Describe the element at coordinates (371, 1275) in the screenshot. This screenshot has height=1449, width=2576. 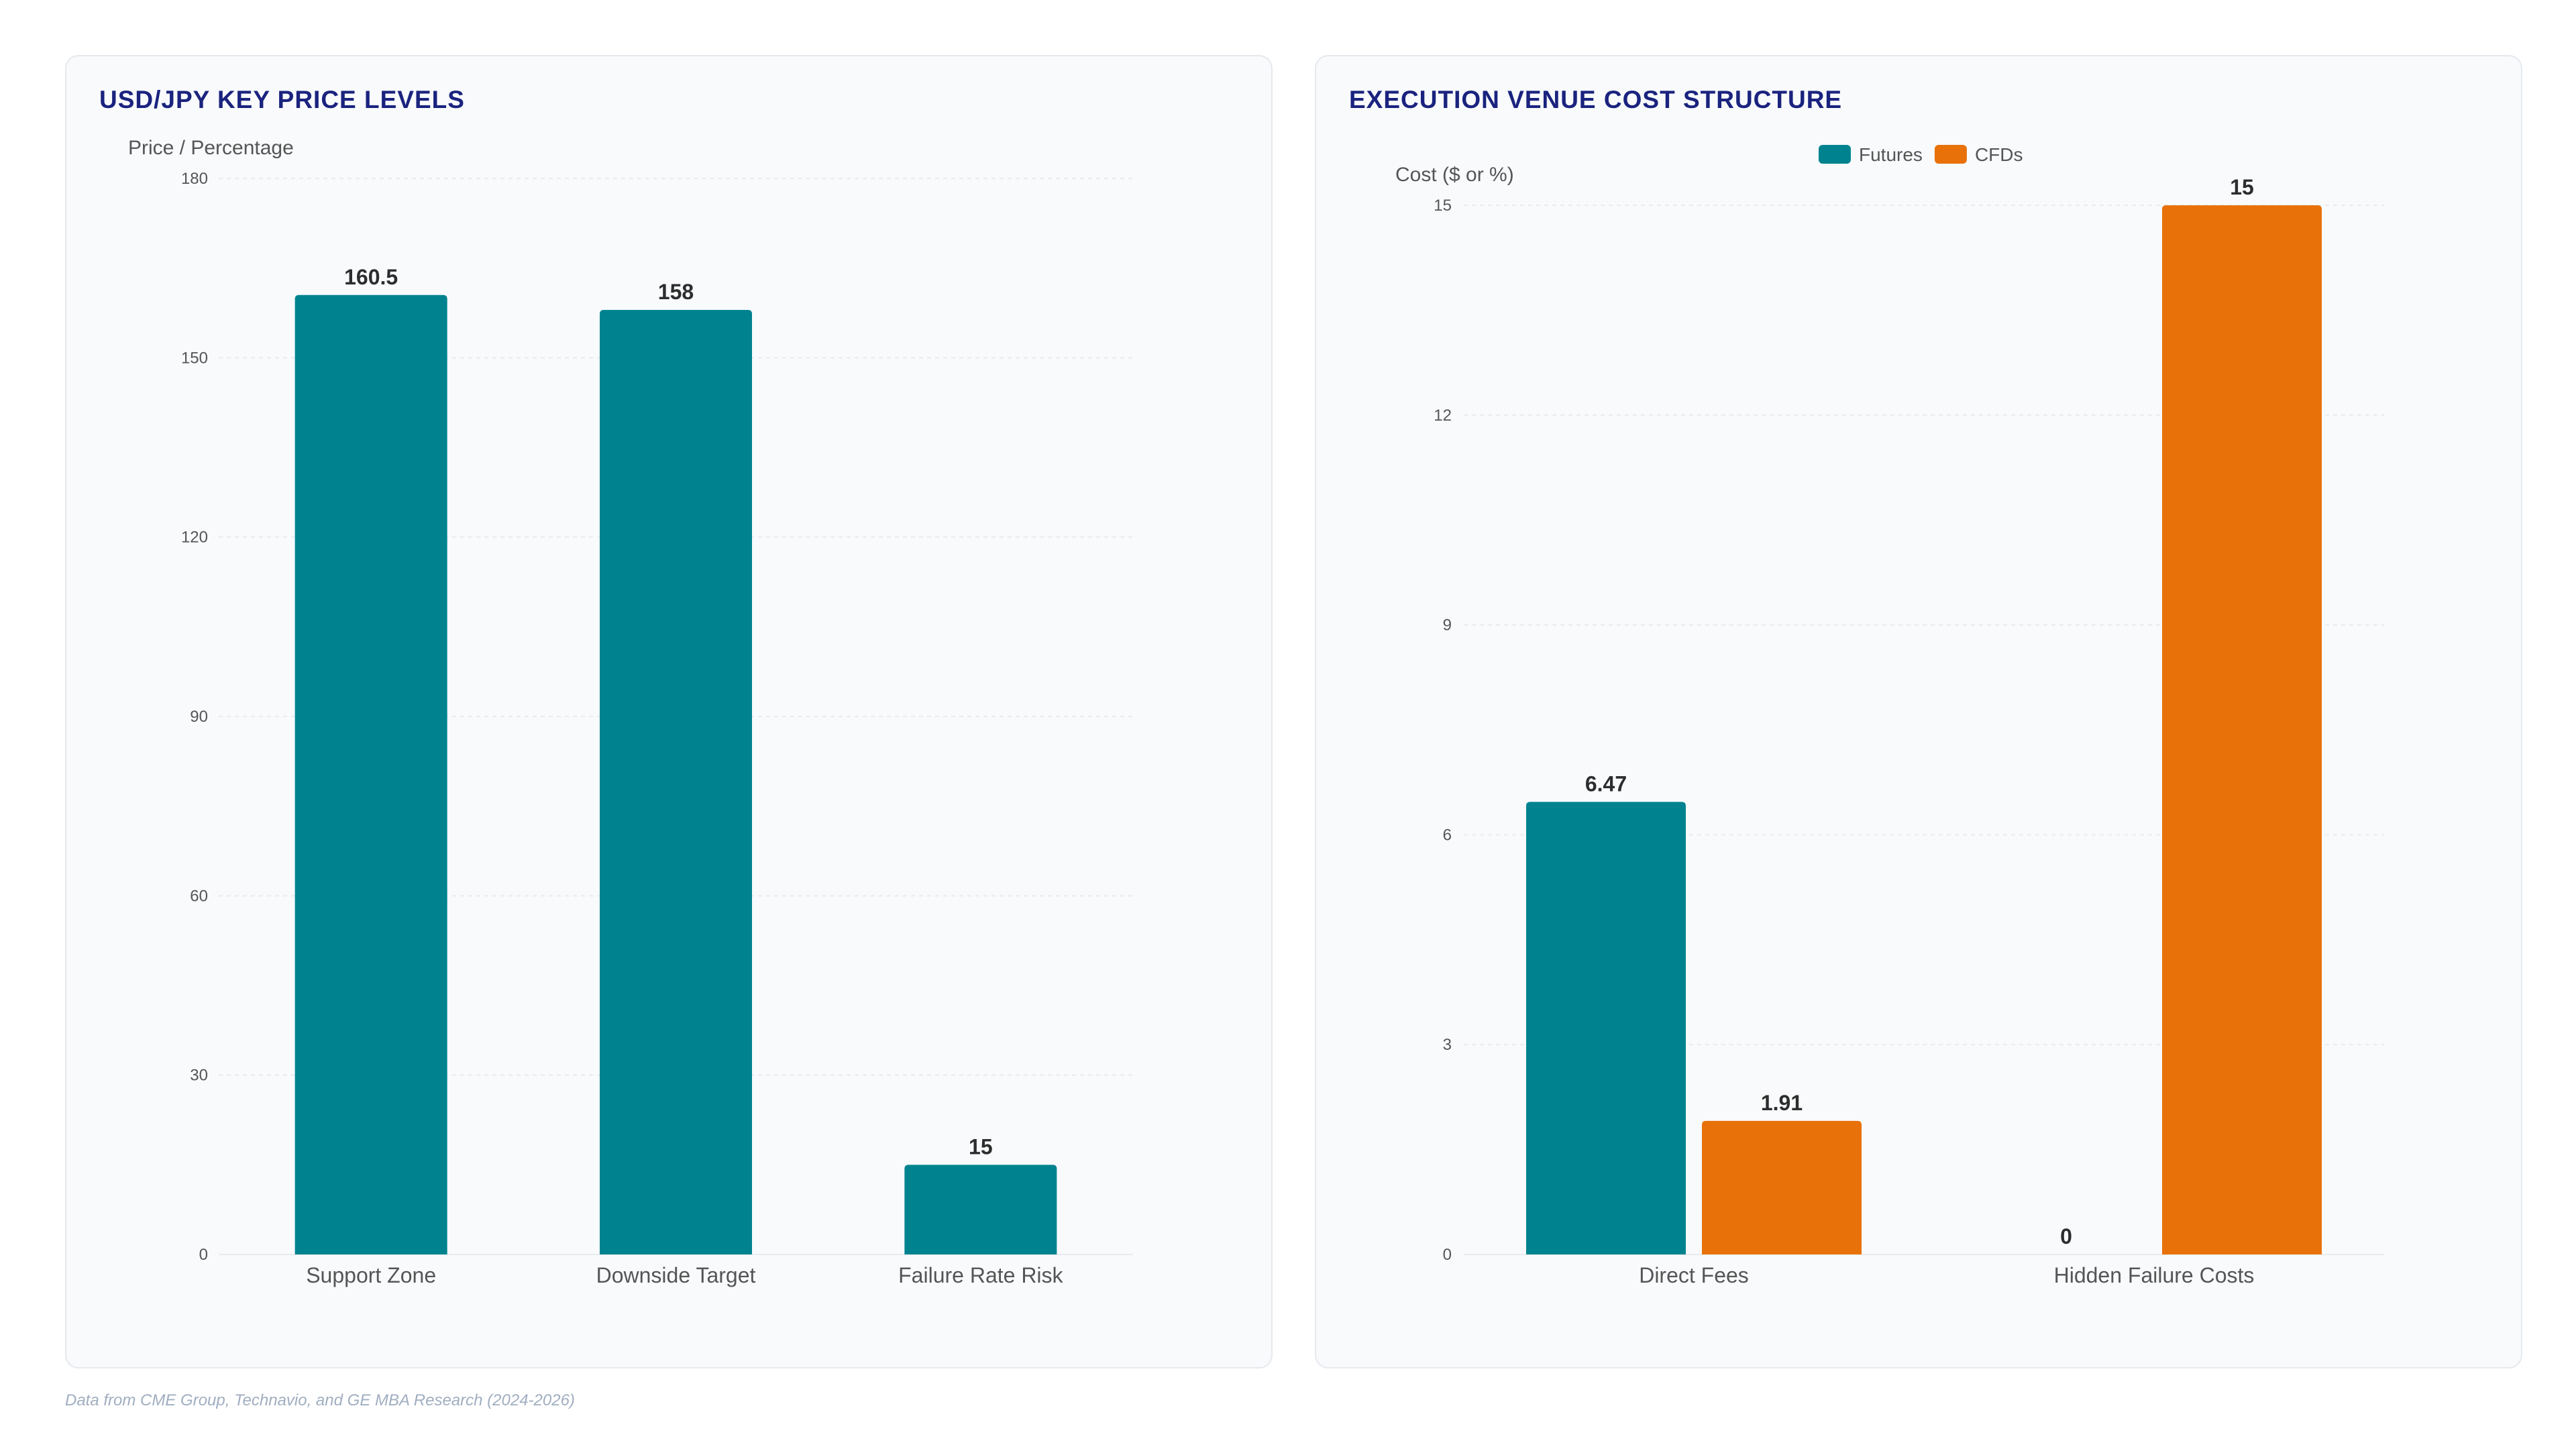
I see `x-category-label: Support Zone` at that location.